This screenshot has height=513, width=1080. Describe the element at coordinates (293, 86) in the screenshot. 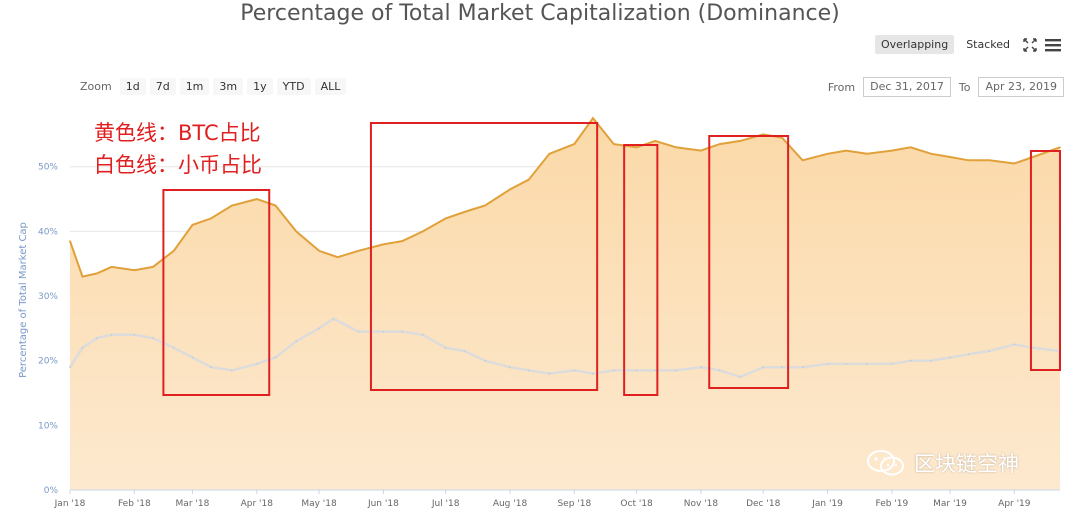

I see `zoom-ytd-button: YTD` at that location.